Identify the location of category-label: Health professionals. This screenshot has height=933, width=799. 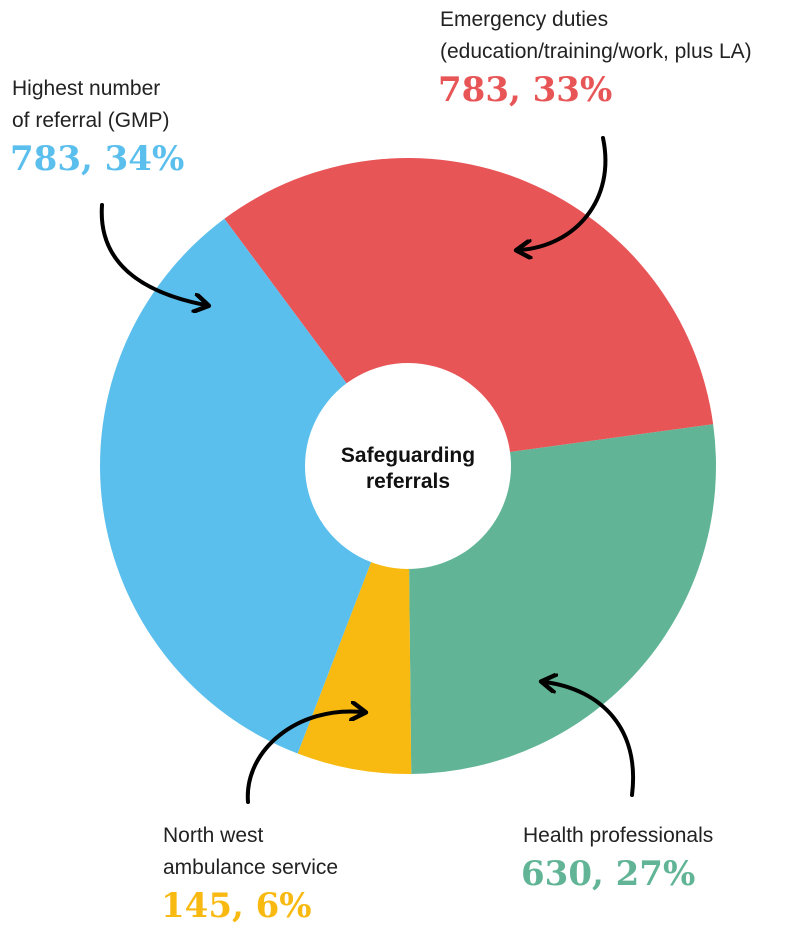
(618, 835).